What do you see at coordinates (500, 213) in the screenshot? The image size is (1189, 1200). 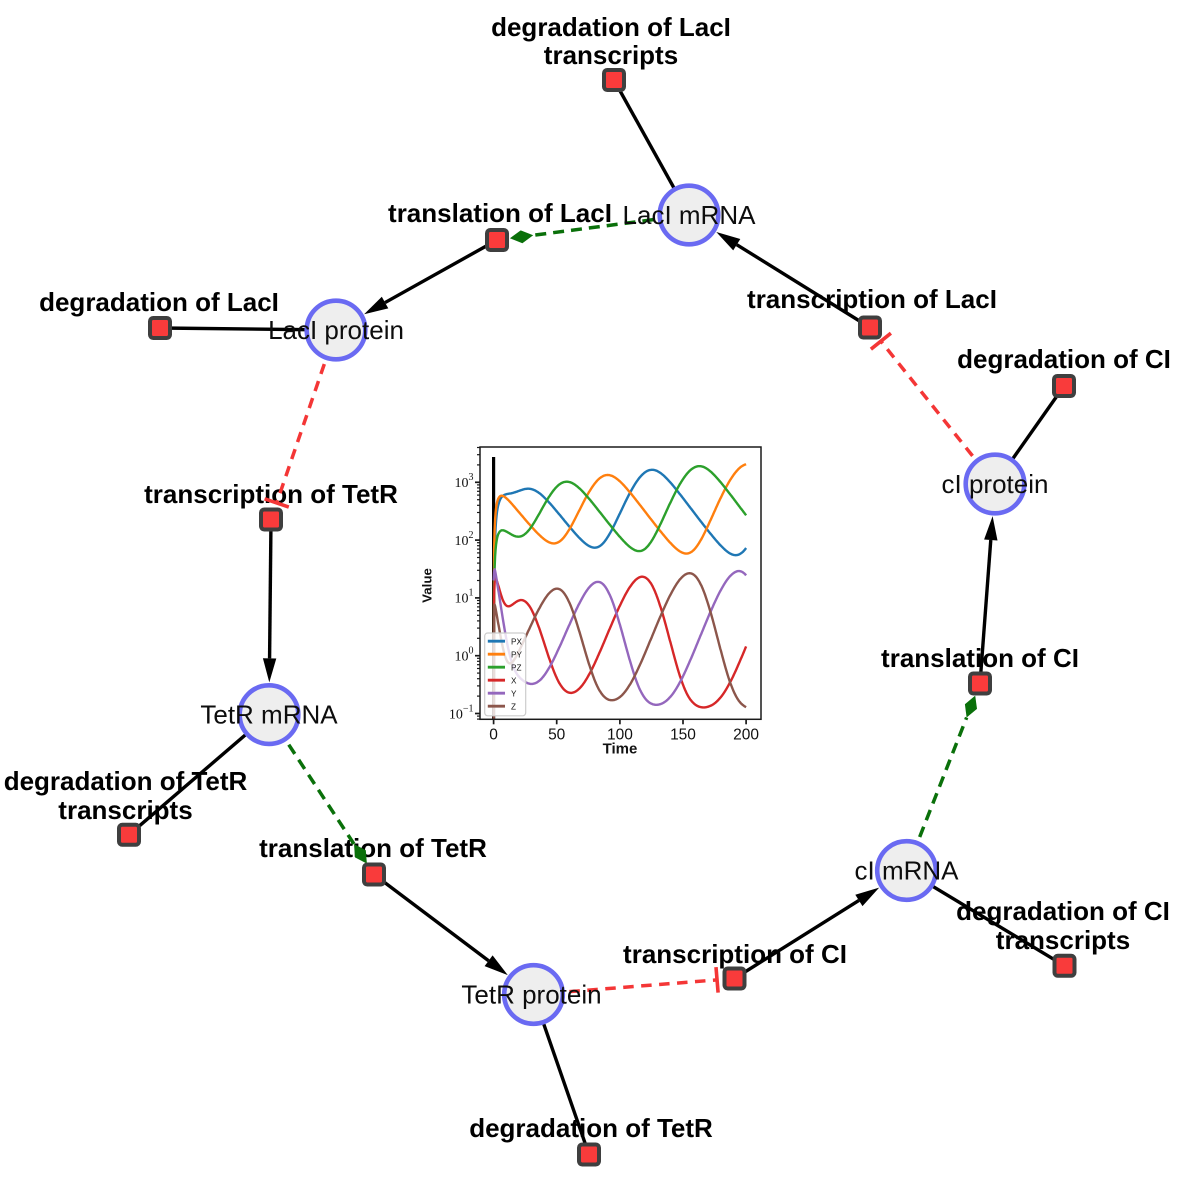 I see `svg-text: translation of LacI` at bounding box center [500, 213].